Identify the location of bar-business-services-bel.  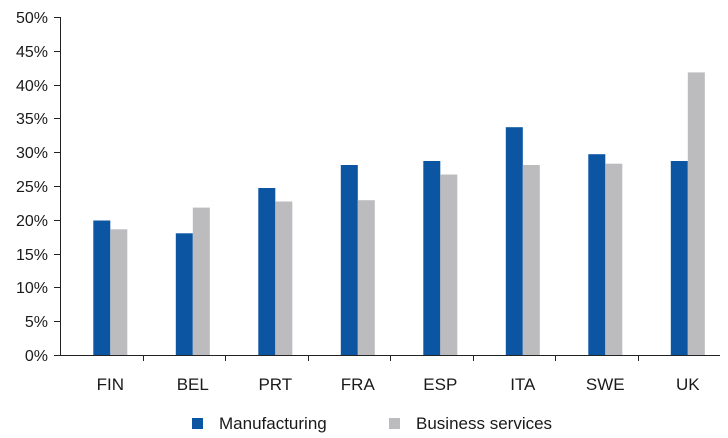
(201, 281).